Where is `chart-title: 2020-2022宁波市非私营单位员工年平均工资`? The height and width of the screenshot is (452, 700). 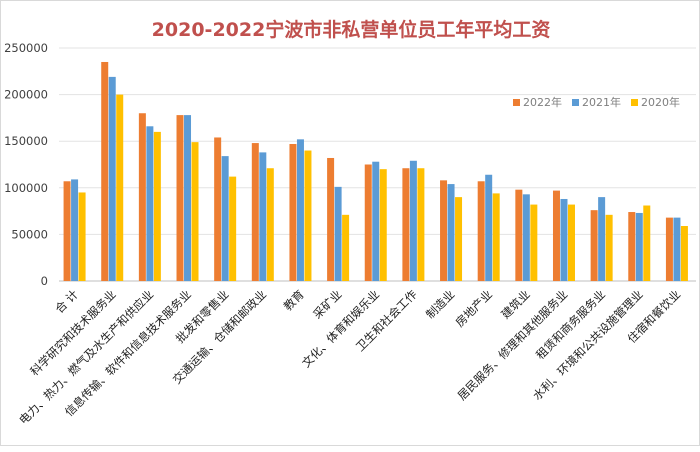 chart-title: 2020-2022宁波市非私营单位员工年平均工资 is located at coordinates (351, 29).